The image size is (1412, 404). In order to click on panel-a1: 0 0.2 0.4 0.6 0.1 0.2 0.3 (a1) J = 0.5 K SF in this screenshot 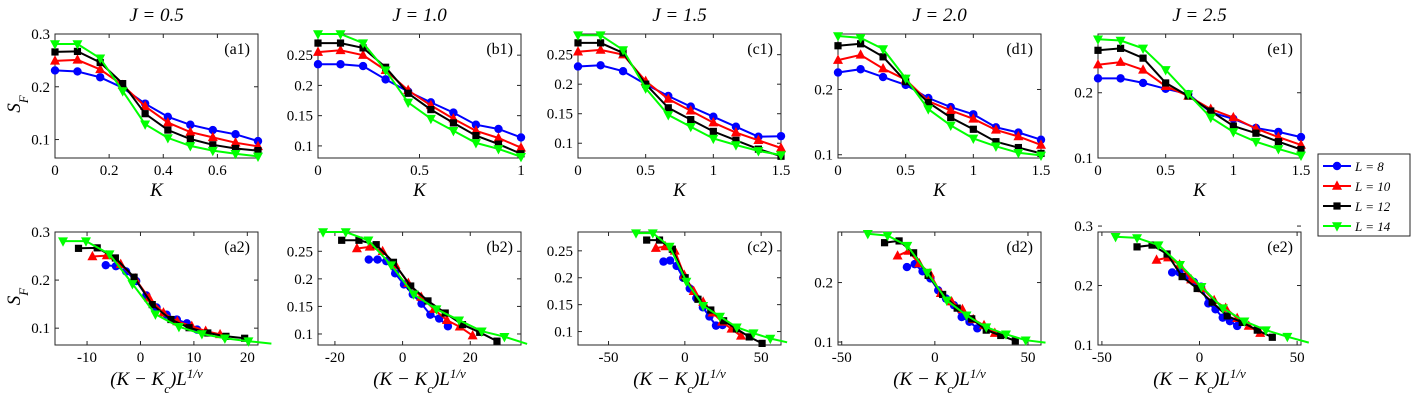, I will do `click(133, 103)`.